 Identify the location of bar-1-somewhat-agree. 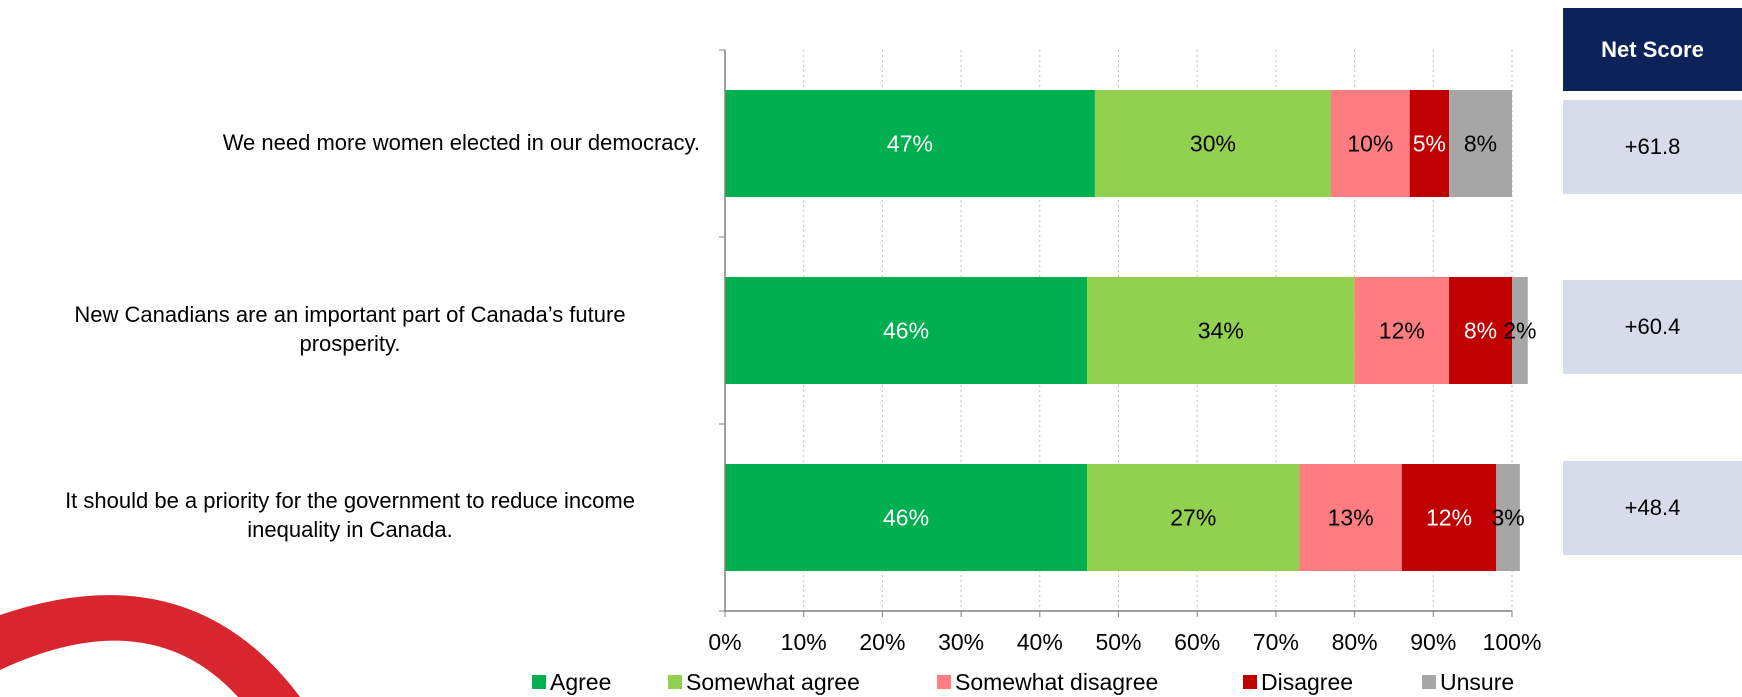
(1221, 330).